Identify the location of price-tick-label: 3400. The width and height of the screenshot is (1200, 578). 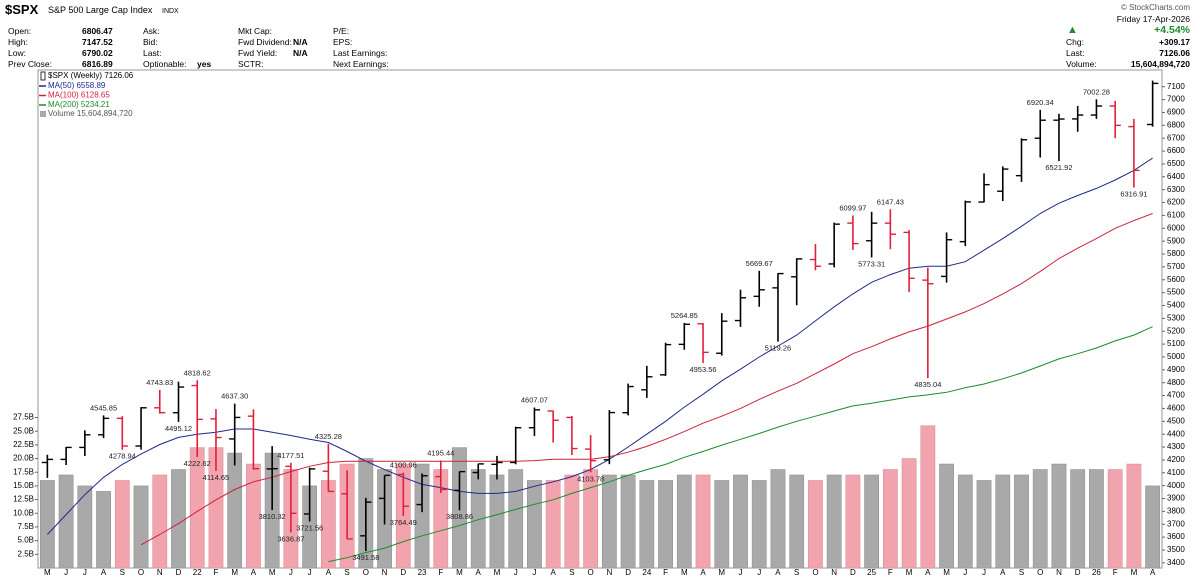
(1176, 562).